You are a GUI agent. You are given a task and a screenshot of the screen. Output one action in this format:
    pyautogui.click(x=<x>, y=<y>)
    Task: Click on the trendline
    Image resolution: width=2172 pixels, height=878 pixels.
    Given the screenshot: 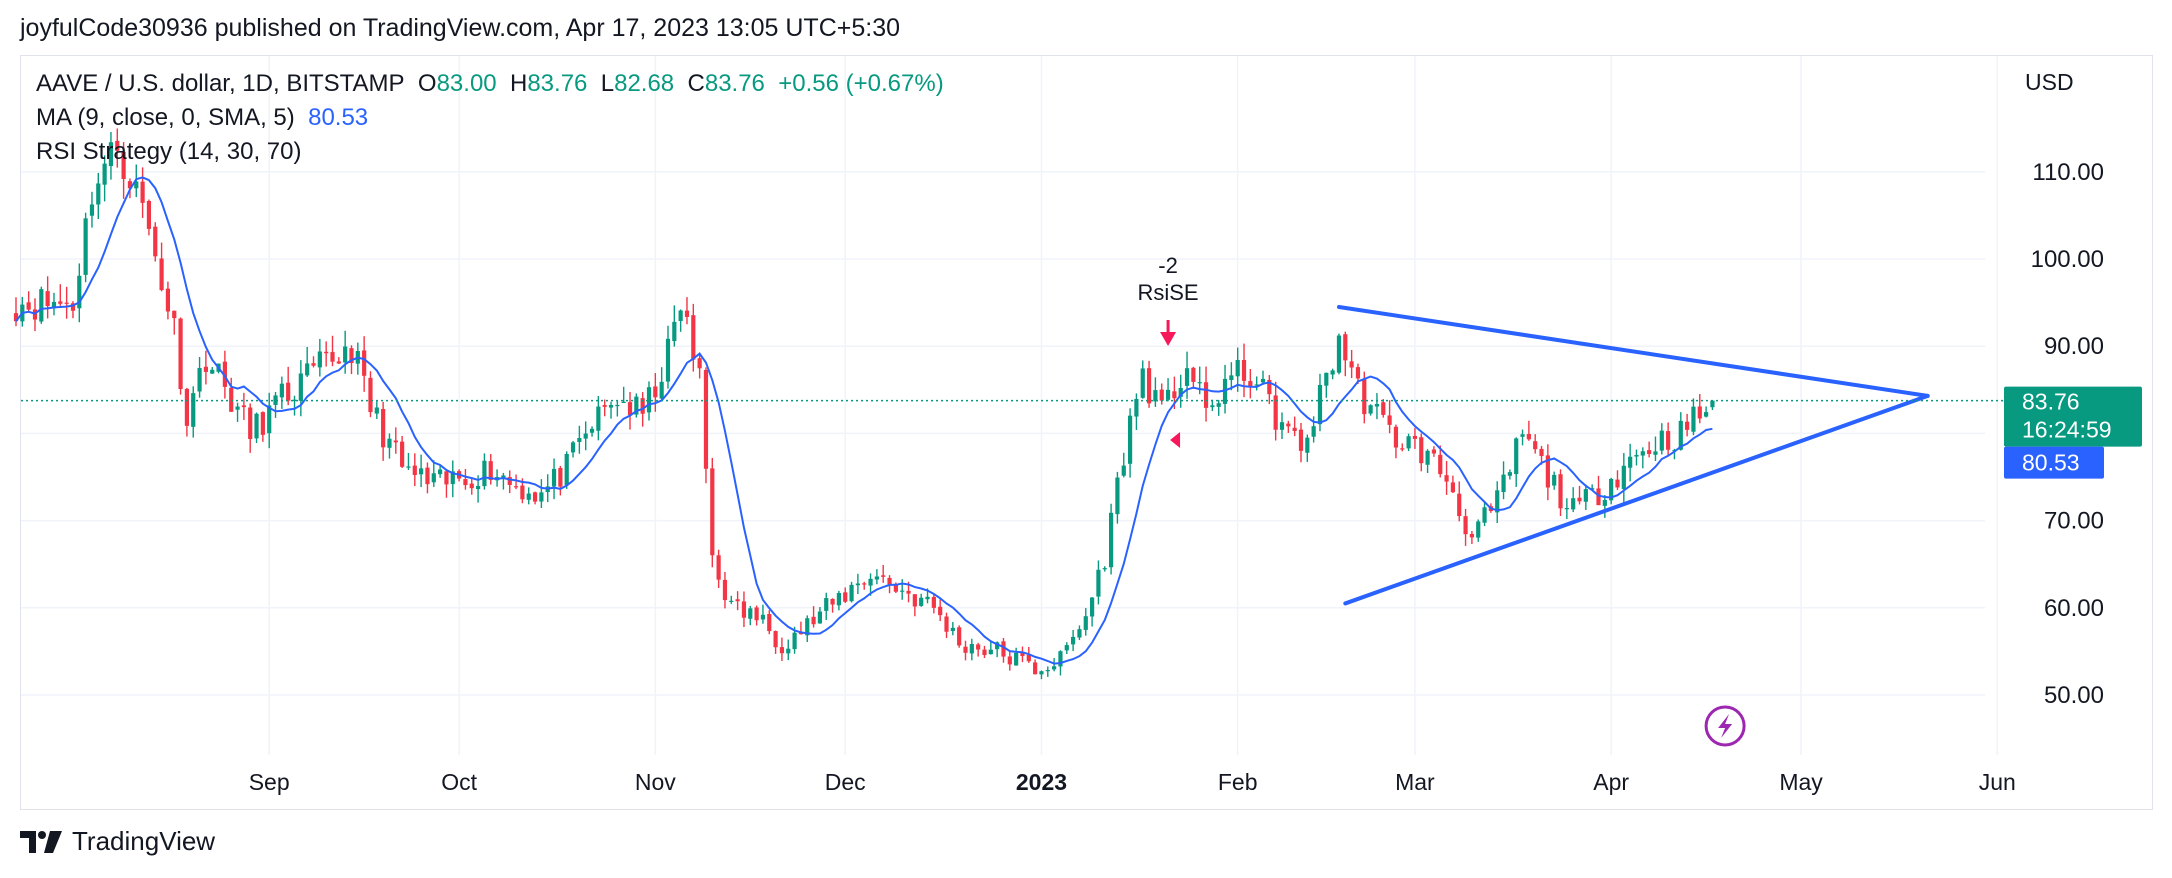 What is the action you would take?
    pyautogui.click(x=1636, y=499)
    